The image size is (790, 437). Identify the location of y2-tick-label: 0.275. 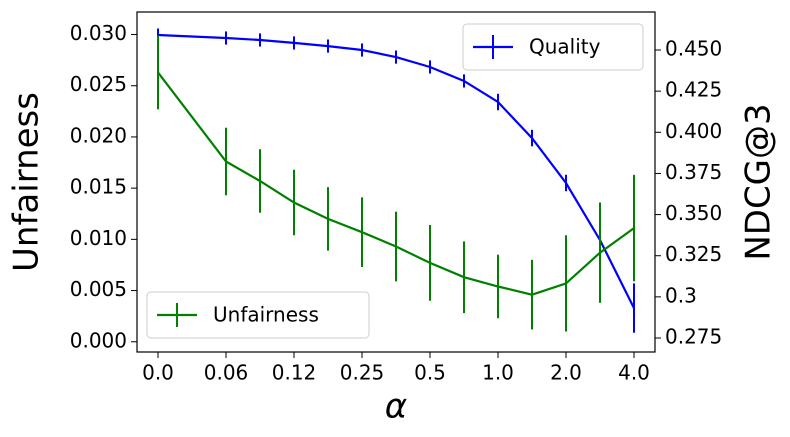
(693, 337).